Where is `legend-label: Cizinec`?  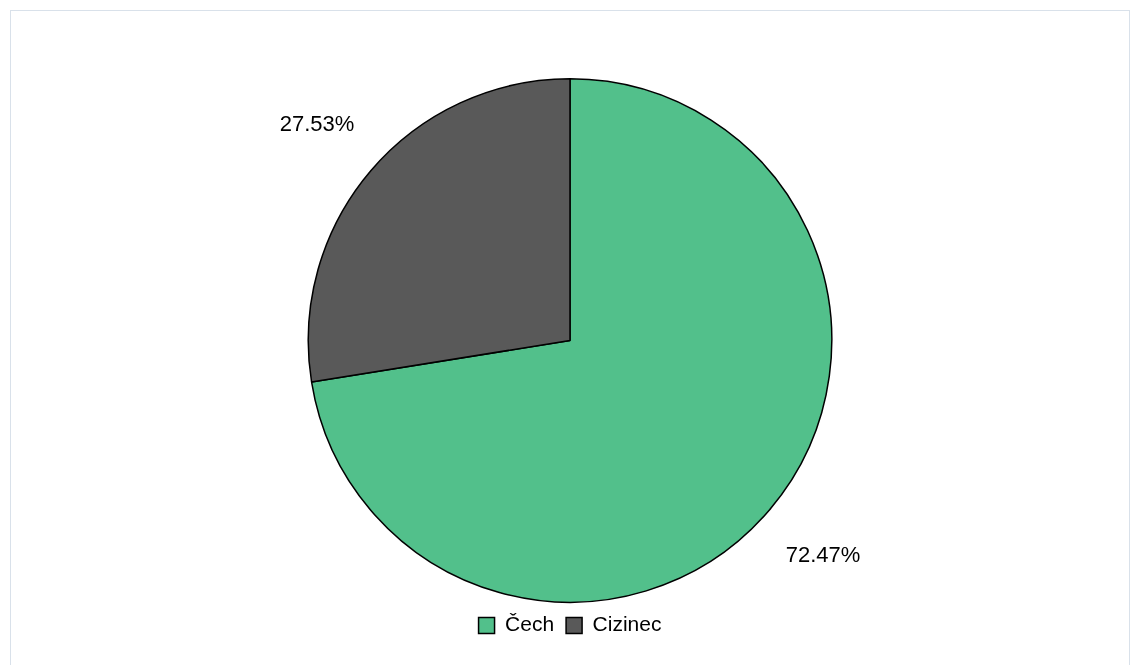
legend-label: Cizinec is located at coordinates (627, 624).